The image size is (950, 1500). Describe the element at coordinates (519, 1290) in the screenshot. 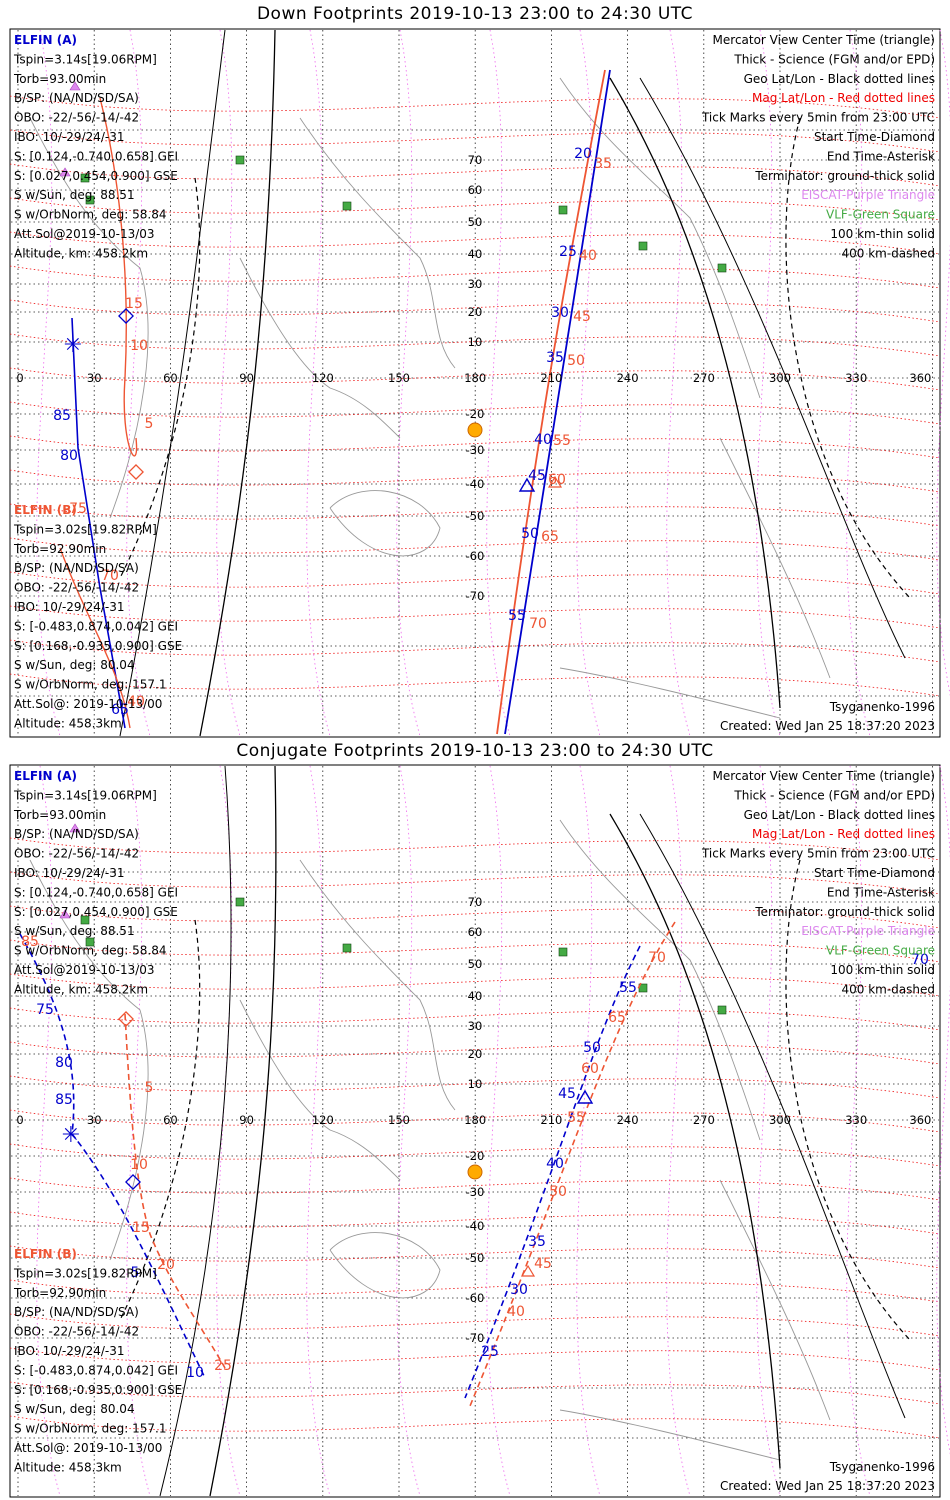

I see `track-tick-label-a: 30` at that location.